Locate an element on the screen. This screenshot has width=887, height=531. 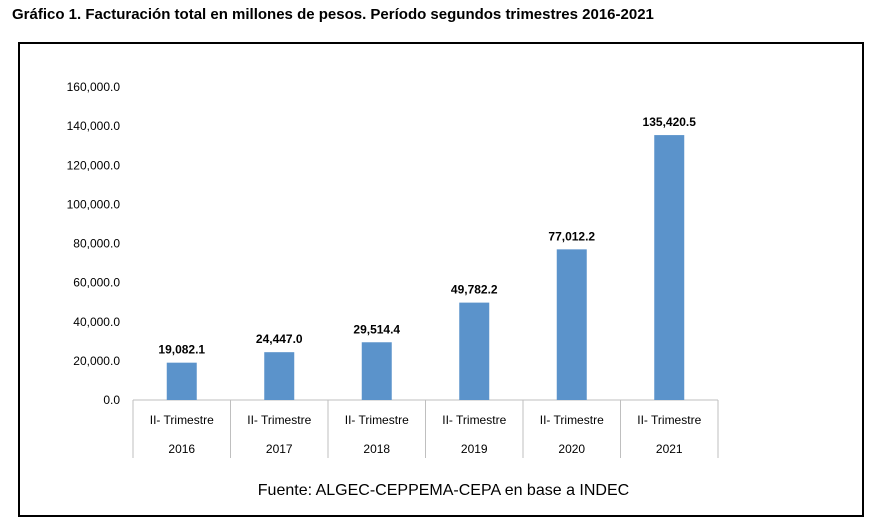
x-tick-label-year: 2020 is located at coordinates (571, 449).